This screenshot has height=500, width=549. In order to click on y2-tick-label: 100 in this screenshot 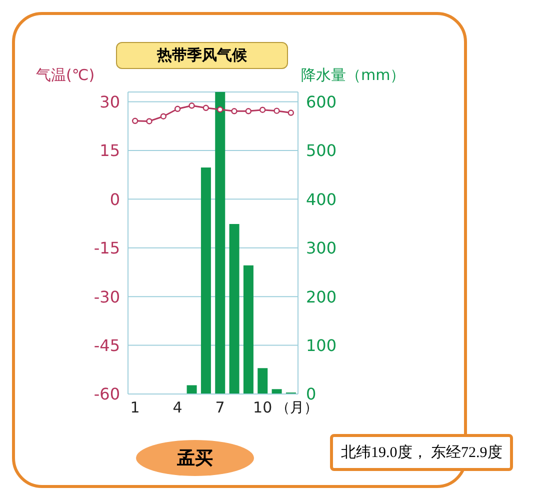, I will do `click(321, 345)`.